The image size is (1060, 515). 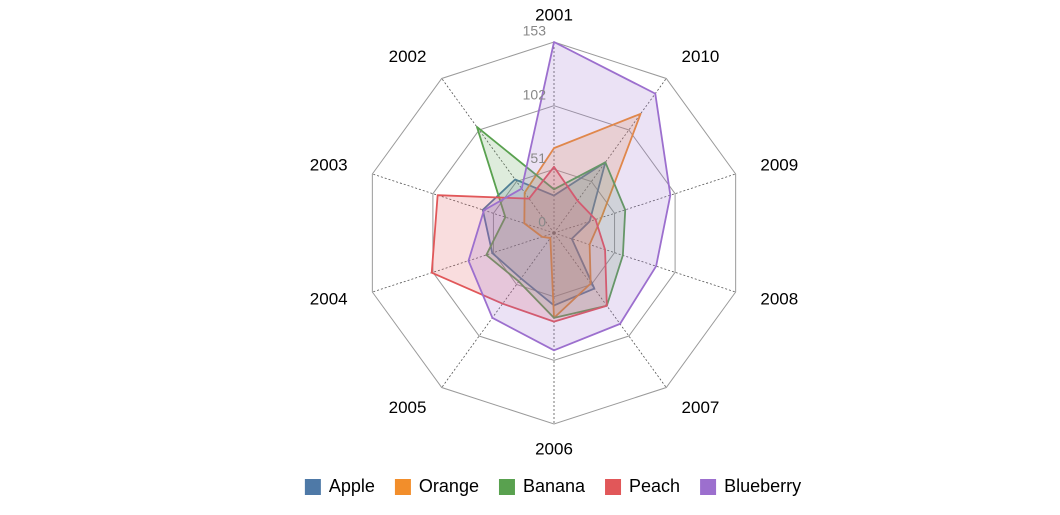 I want to click on legend: Apple Orange Banana Peach Blueberry, so click(x=552, y=486).